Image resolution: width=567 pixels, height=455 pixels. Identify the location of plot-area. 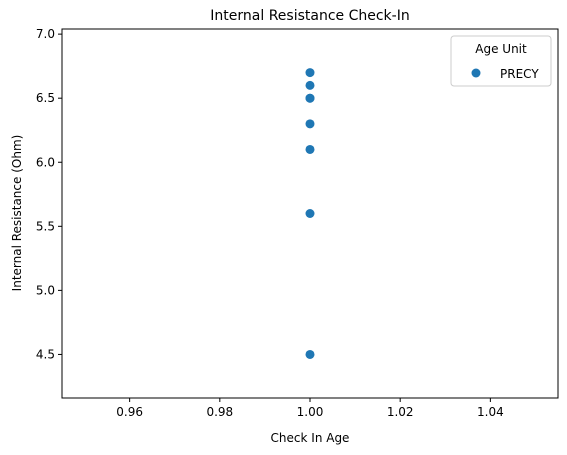
(310, 213).